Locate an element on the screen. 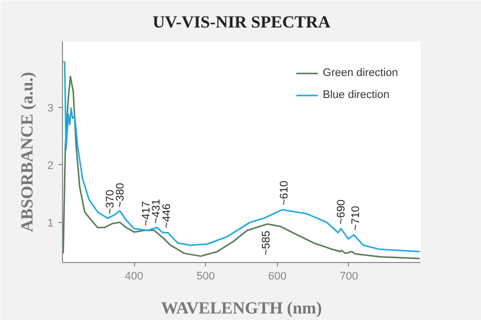 Image resolution: width=481 pixels, height=320 pixels. annotation: ~417 is located at coordinates (146, 213).